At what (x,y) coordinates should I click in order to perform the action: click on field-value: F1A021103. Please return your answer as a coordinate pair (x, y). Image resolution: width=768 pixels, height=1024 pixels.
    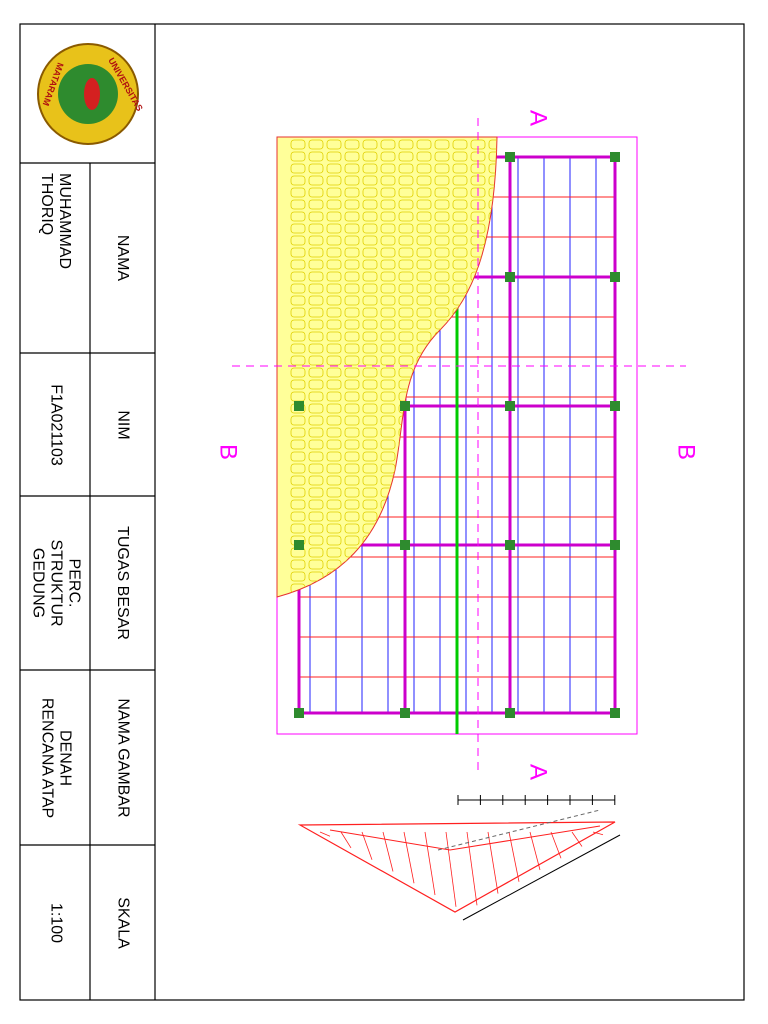
    Looking at the image, I should click on (55, 424).